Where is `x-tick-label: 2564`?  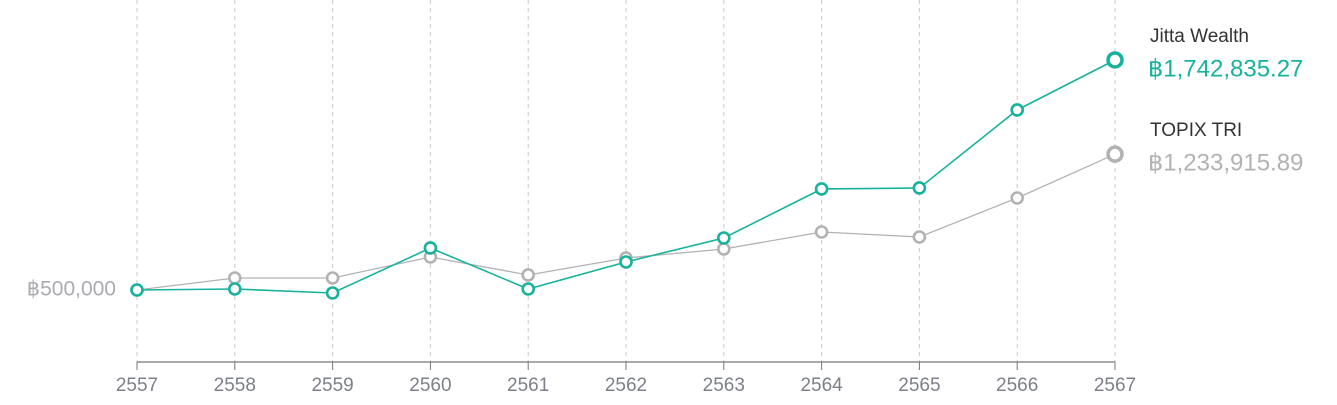 x-tick-label: 2564 is located at coordinates (821, 385).